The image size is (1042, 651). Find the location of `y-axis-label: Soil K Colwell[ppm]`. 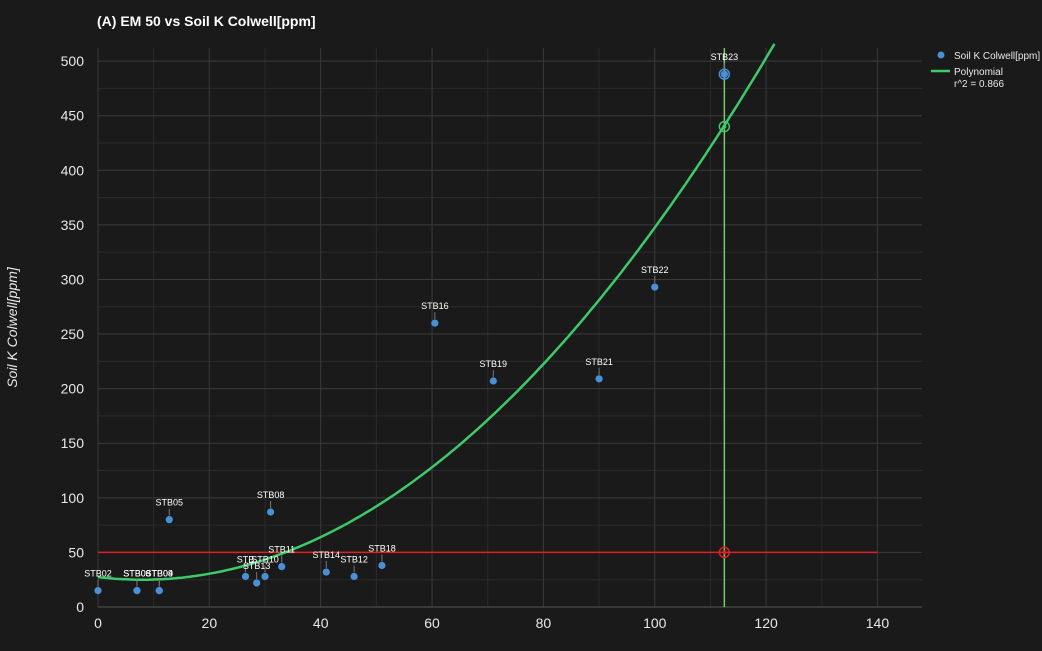

y-axis-label: Soil K Colwell[ppm] is located at coordinates (12, 327).